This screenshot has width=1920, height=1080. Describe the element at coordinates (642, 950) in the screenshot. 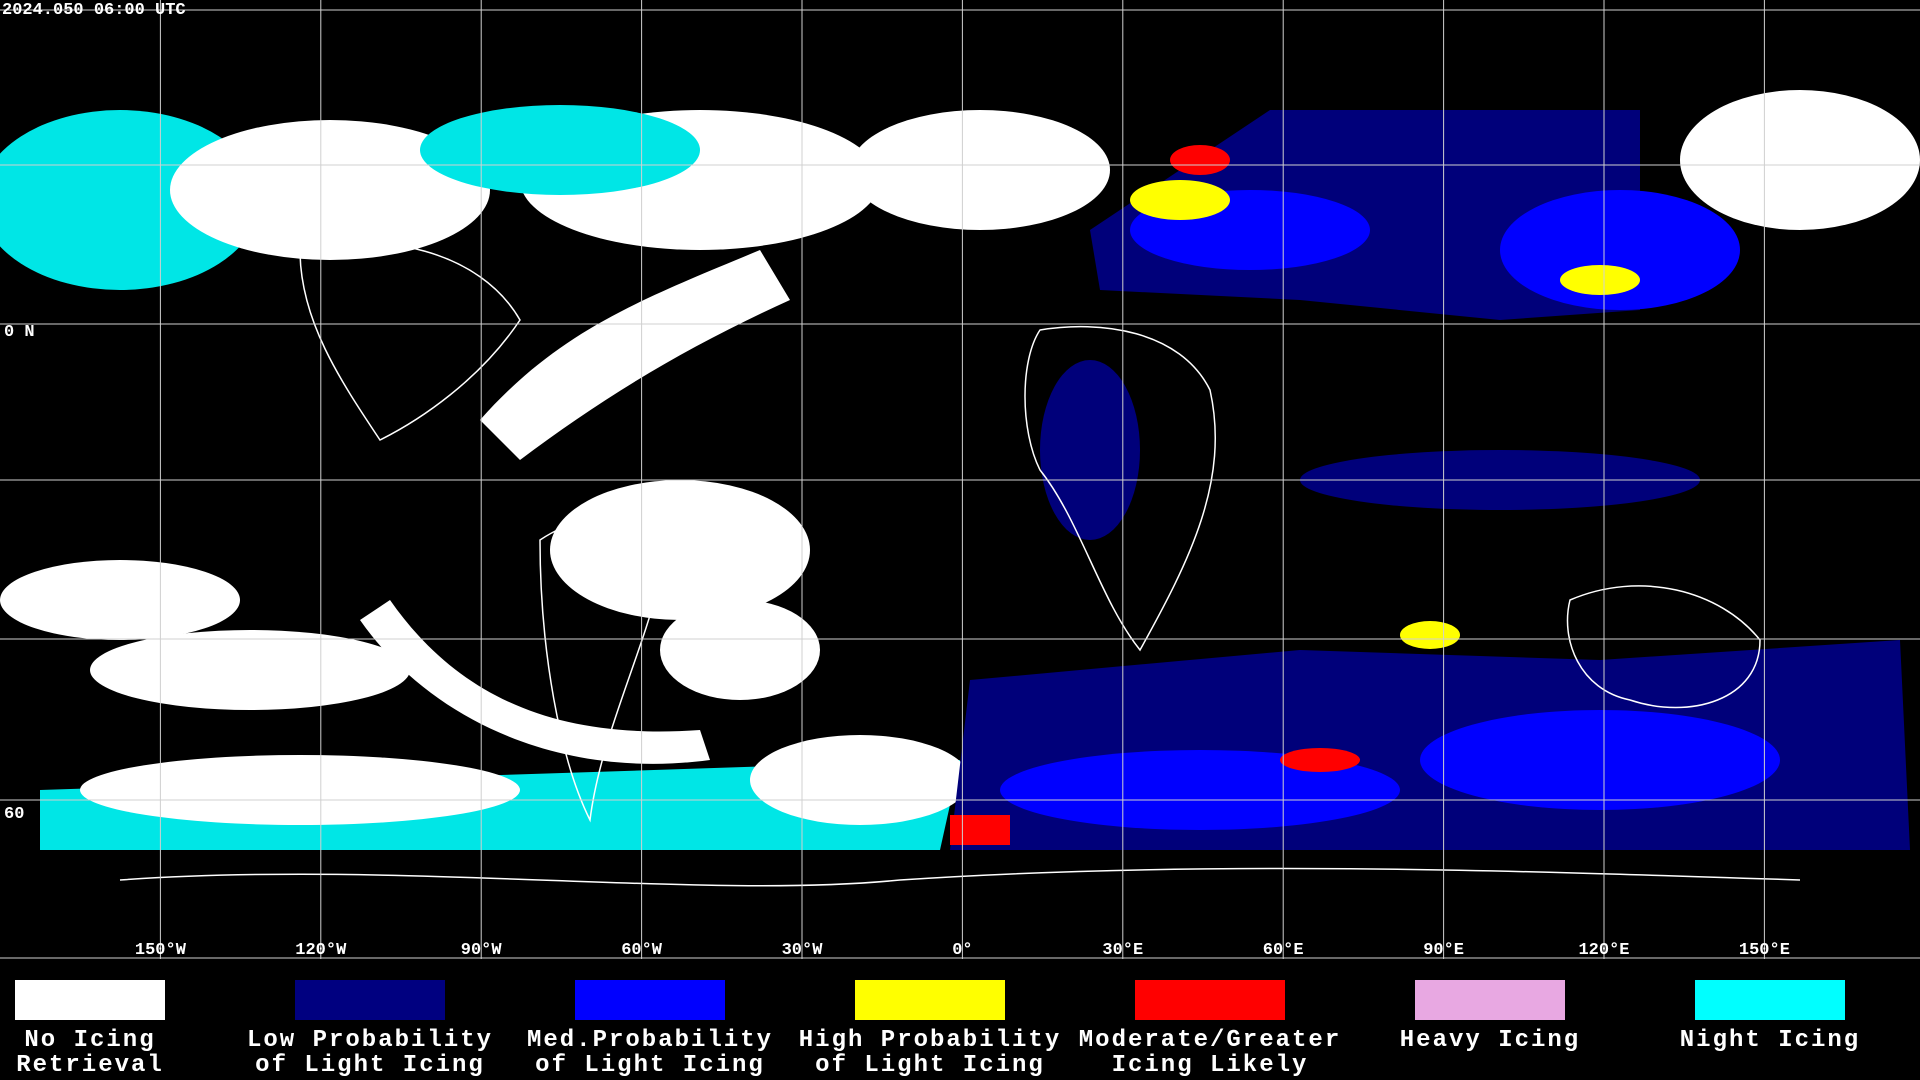

I see `longitude-label: 60°W` at that location.